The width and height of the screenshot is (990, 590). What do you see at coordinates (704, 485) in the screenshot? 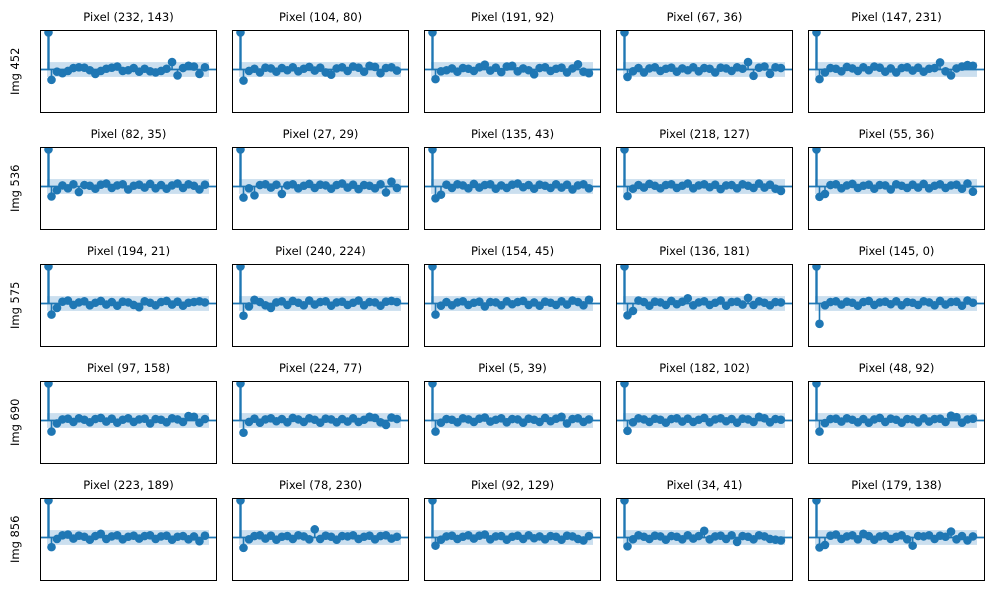
I see `subplot-title: Pixel (34, 41)` at bounding box center [704, 485].